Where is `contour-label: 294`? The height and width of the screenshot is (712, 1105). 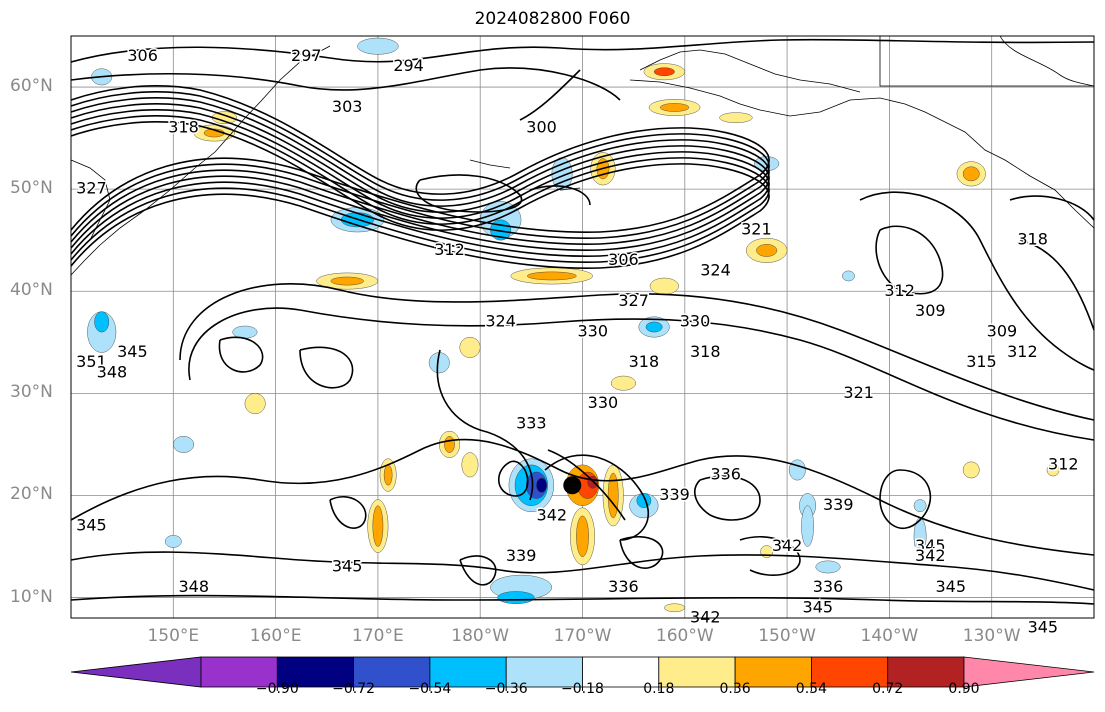 contour-label: 294 is located at coordinates (408, 65).